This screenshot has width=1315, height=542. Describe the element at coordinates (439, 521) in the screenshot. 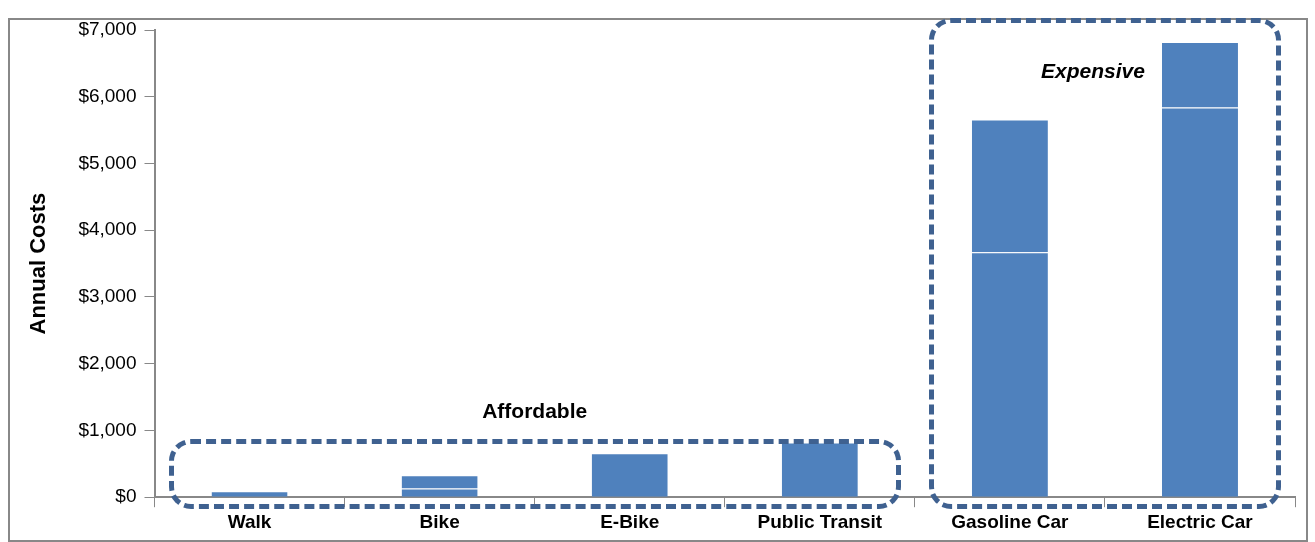

I see `x-tick-label: Bike` at that location.